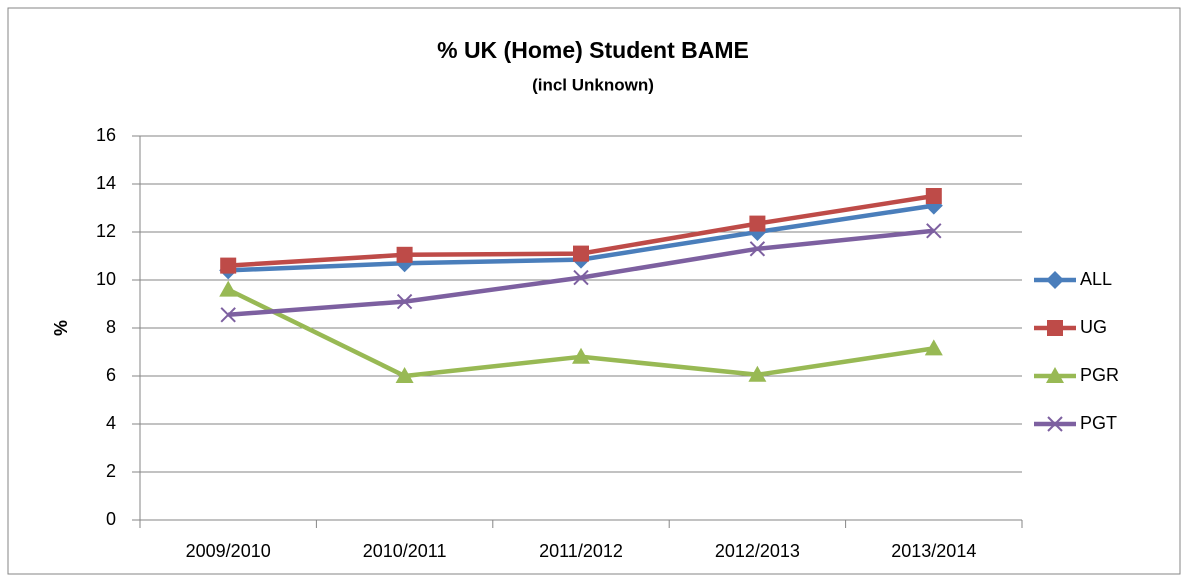 Image resolution: width=1187 pixels, height=581 pixels. I want to click on y-tick-label: 16, so click(106, 135).